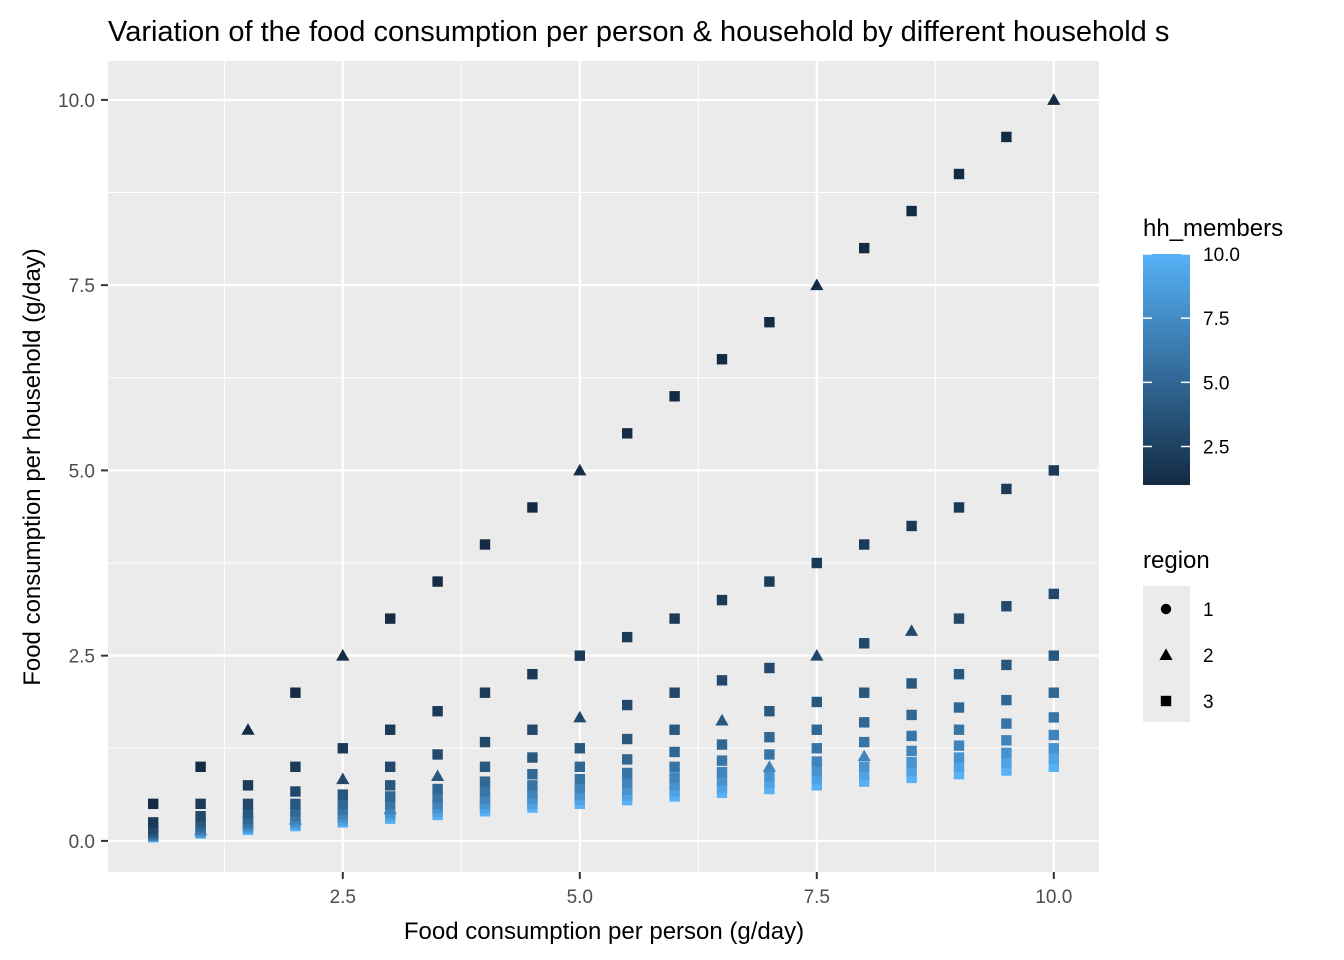 The image size is (1344, 960). Describe the element at coordinates (343, 655) in the screenshot. I see `data-point-m1-x2.5` at that location.